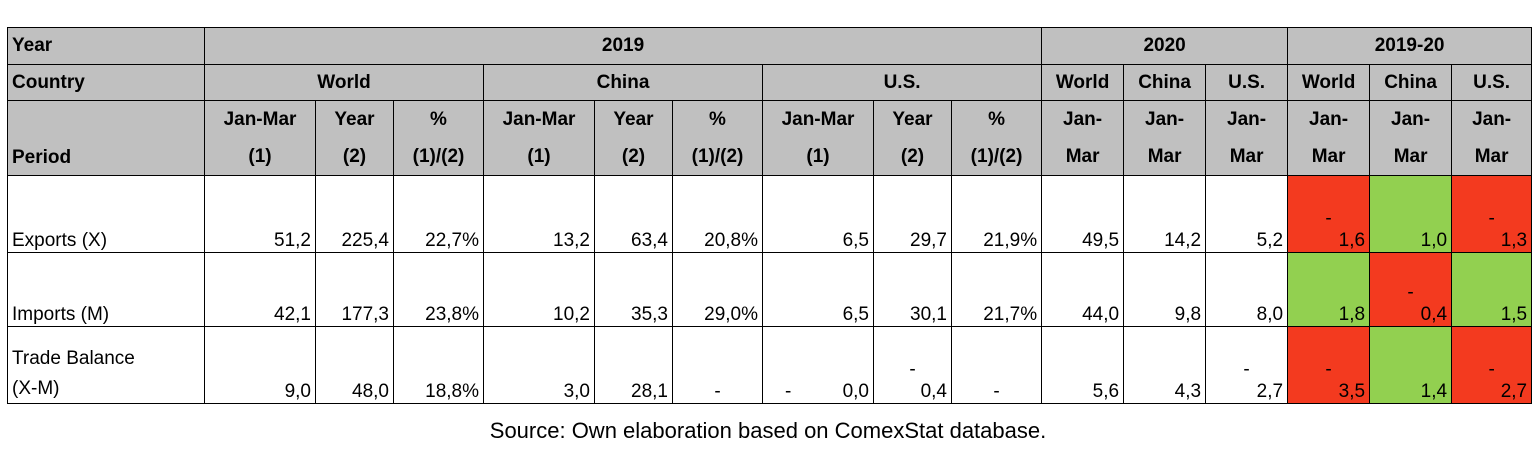 Image resolution: width=1536 pixels, height=455 pixels. What do you see at coordinates (1411, 138) in the screenshot?
I see `period-china-2019-20: Jan- Mar` at bounding box center [1411, 138].